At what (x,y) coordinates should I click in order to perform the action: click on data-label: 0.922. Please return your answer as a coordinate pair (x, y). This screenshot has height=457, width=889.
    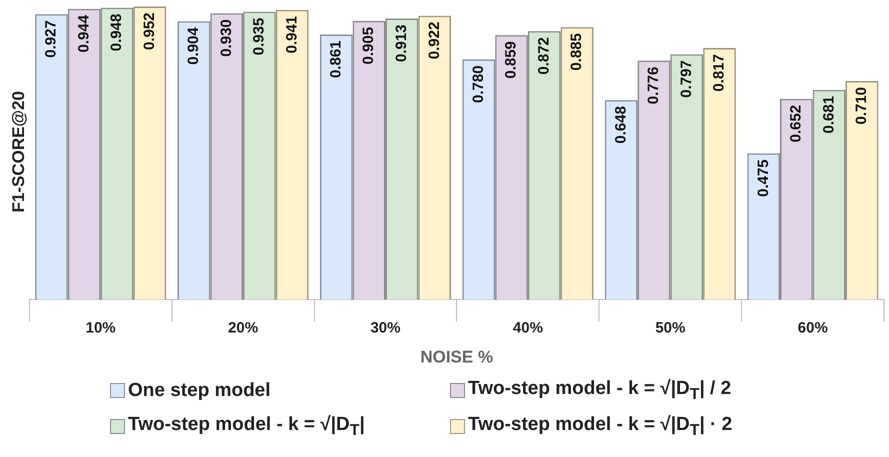
    Looking at the image, I should click on (434, 41).